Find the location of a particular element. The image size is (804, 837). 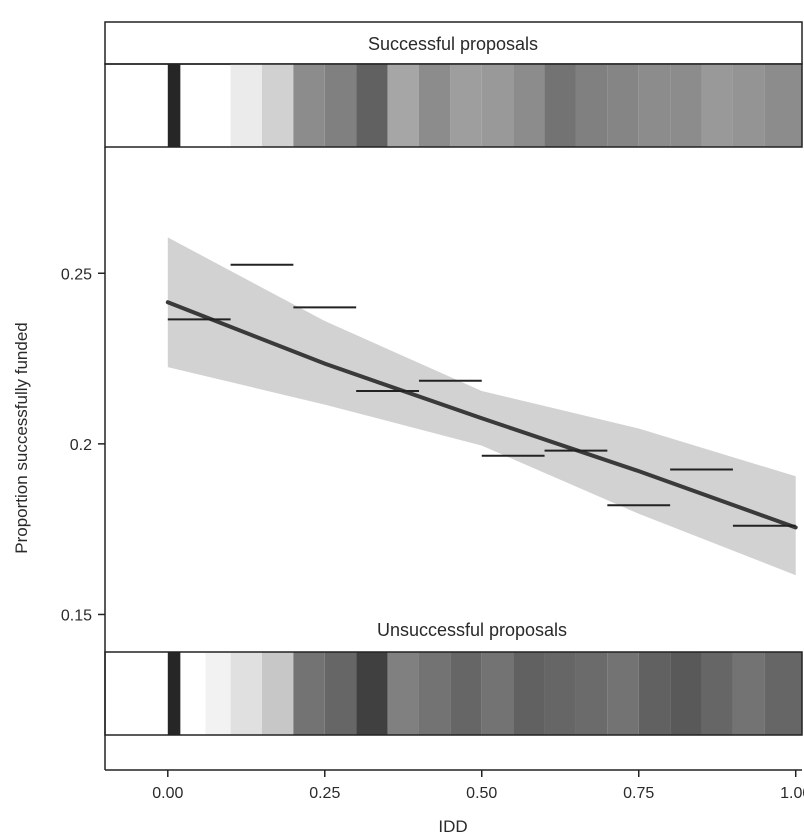

x-axis-title: IDD is located at coordinates (452, 826).